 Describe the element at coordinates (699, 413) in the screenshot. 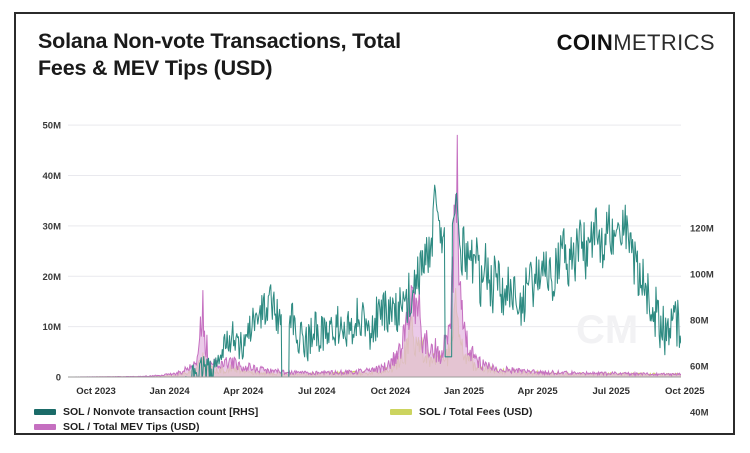

I see `y-axis-right-tick: 40M` at that location.